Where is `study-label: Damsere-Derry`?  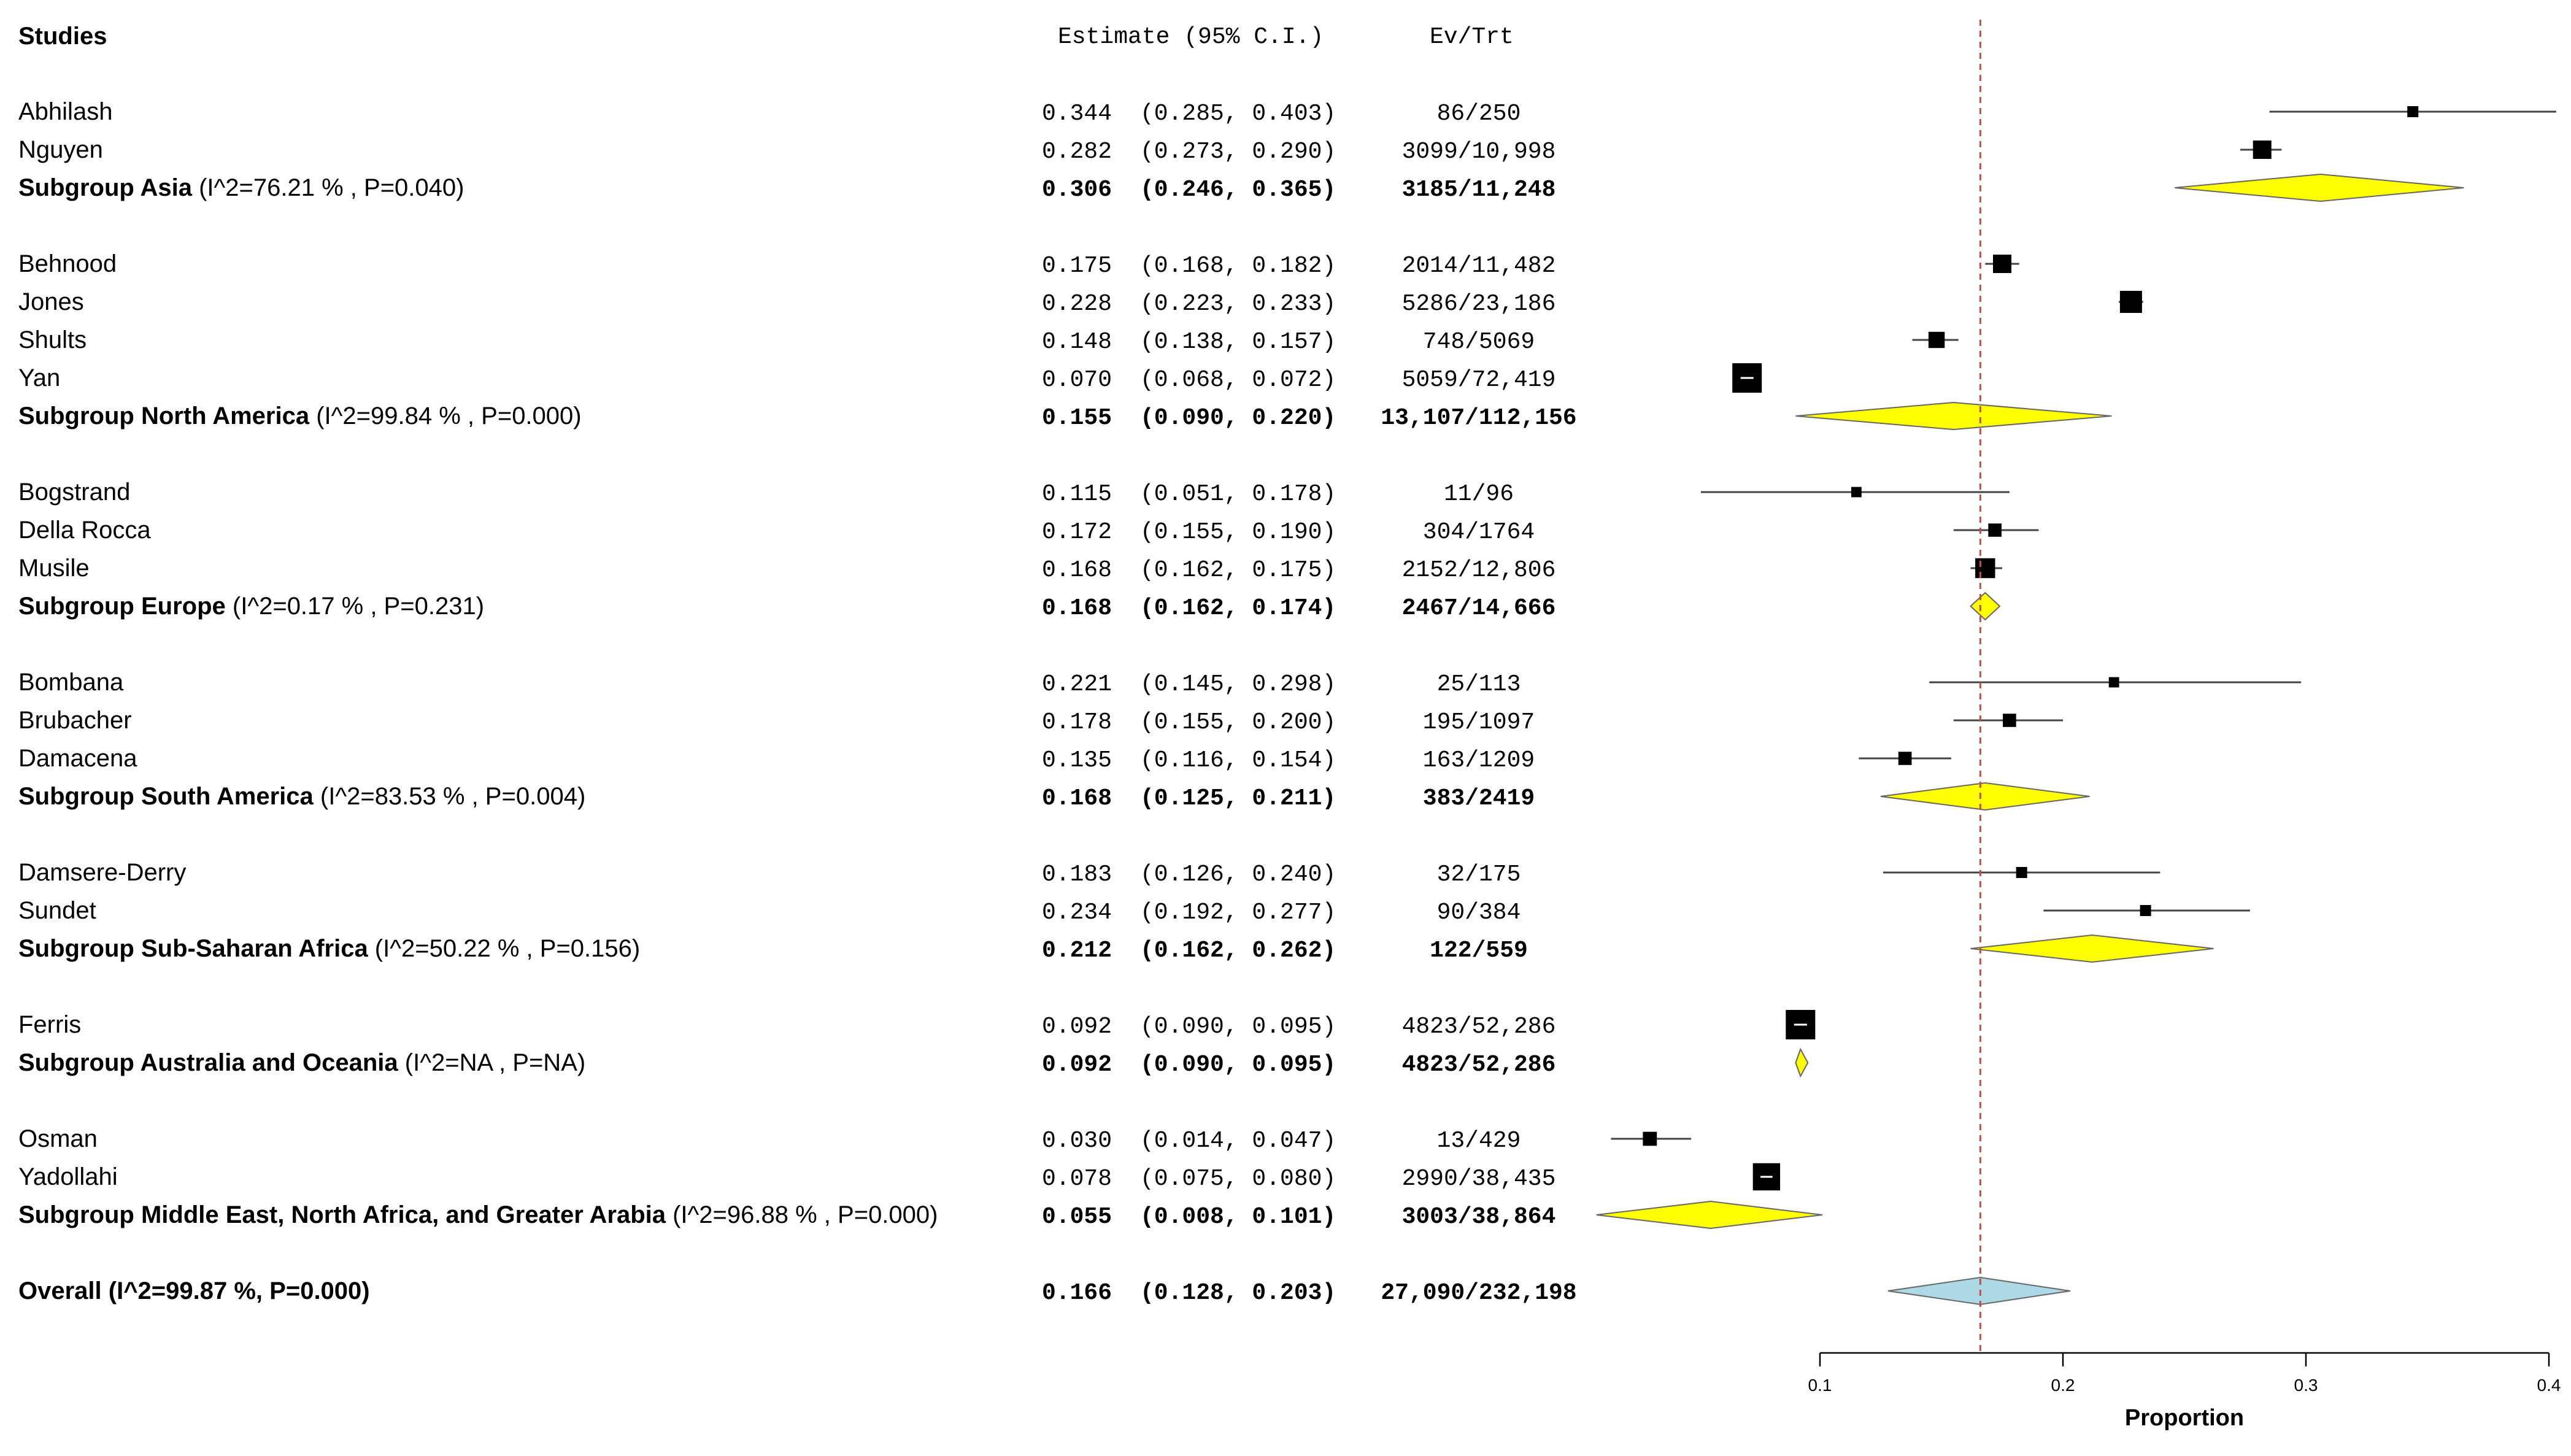
study-label: Damsere-Derry is located at coordinates (102, 872).